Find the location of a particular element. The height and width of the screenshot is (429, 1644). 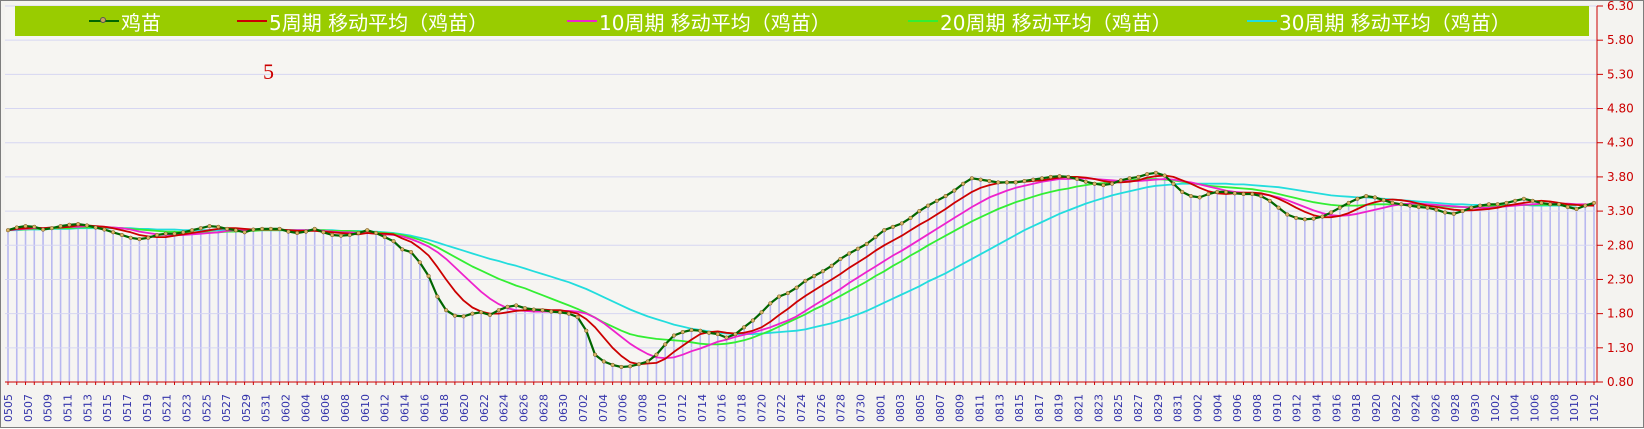

legend-swatch-price is located at coordinates (104, 20).